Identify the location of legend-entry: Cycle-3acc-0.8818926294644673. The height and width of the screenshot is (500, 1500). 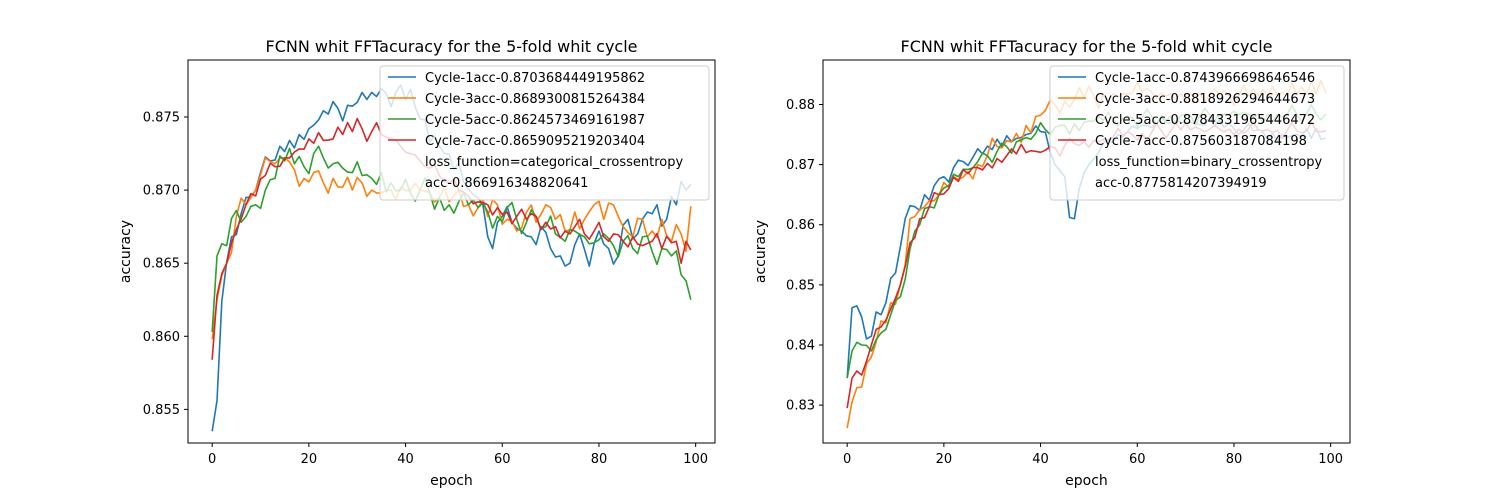
(1205, 99).